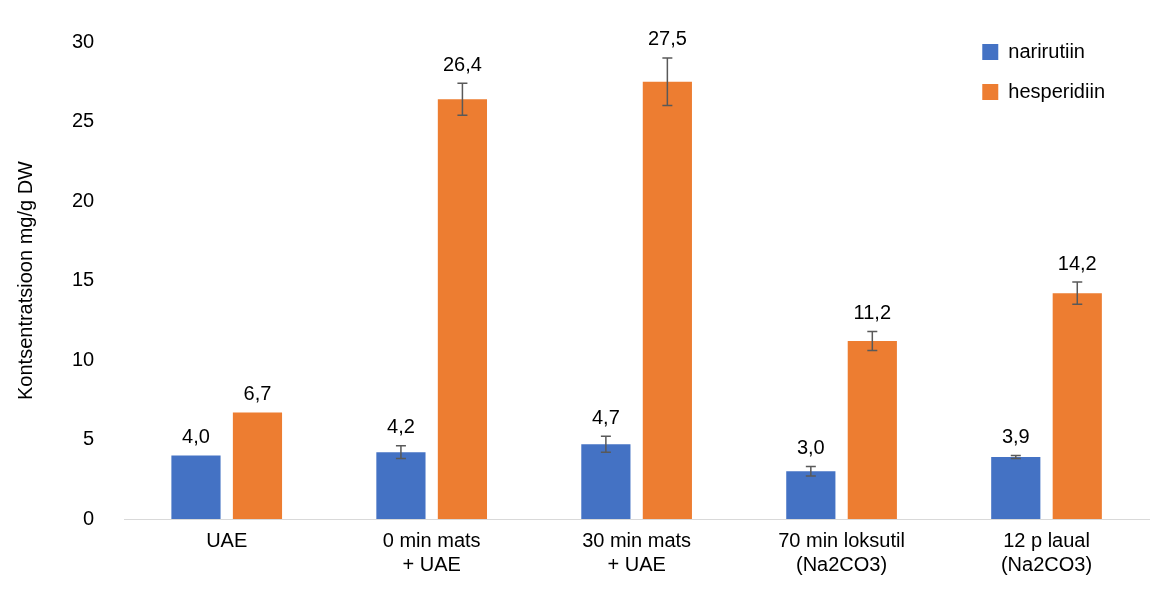  Describe the element at coordinates (605, 416) in the screenshot. I see `data-label: 4,7` at that location.